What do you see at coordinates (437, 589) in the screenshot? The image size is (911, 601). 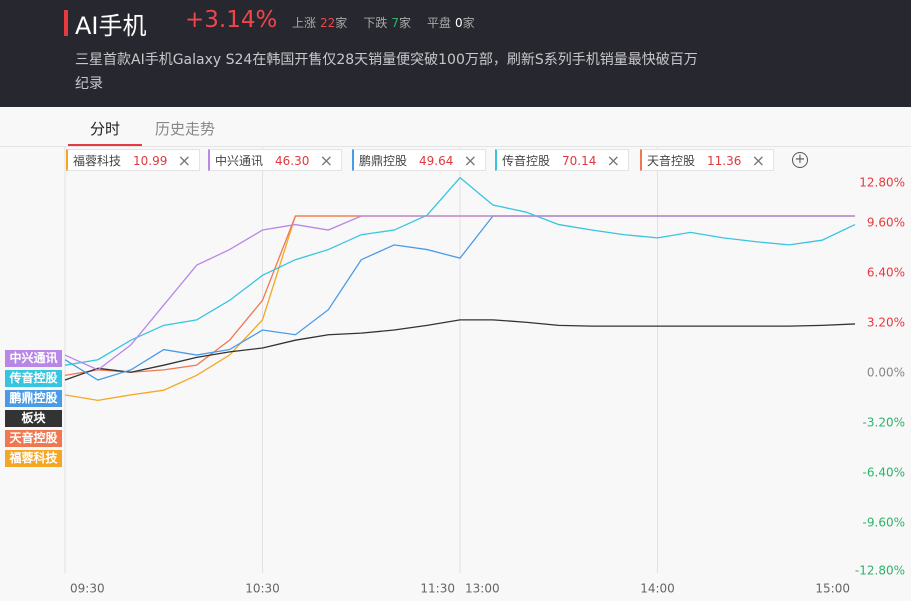 I see `x-tick-label: 11:30` at bounding box center [437, 589].